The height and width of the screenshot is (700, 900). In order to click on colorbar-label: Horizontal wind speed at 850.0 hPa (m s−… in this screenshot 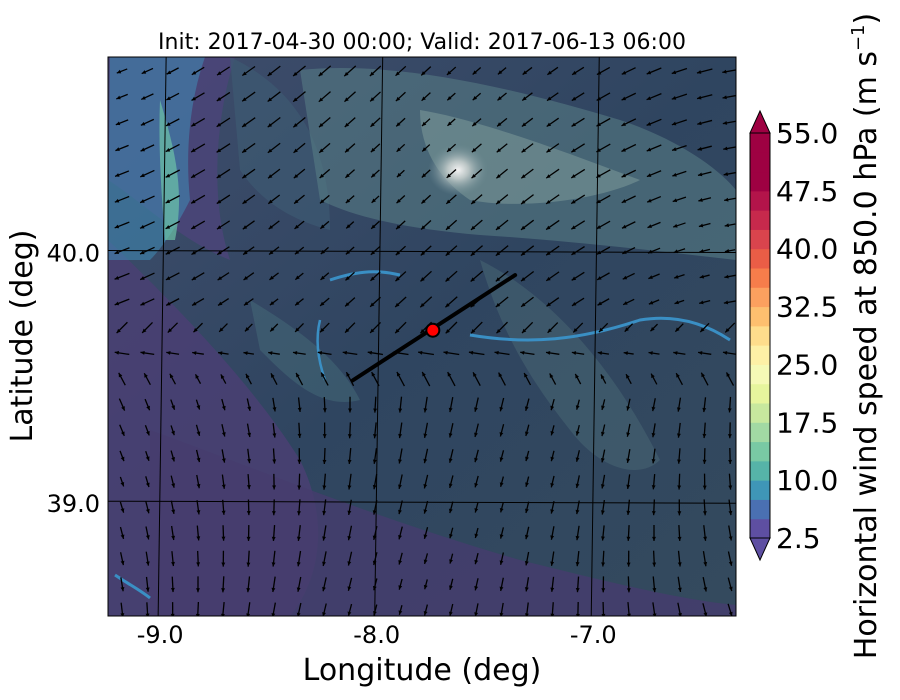, I will do `click(866, 336)`.